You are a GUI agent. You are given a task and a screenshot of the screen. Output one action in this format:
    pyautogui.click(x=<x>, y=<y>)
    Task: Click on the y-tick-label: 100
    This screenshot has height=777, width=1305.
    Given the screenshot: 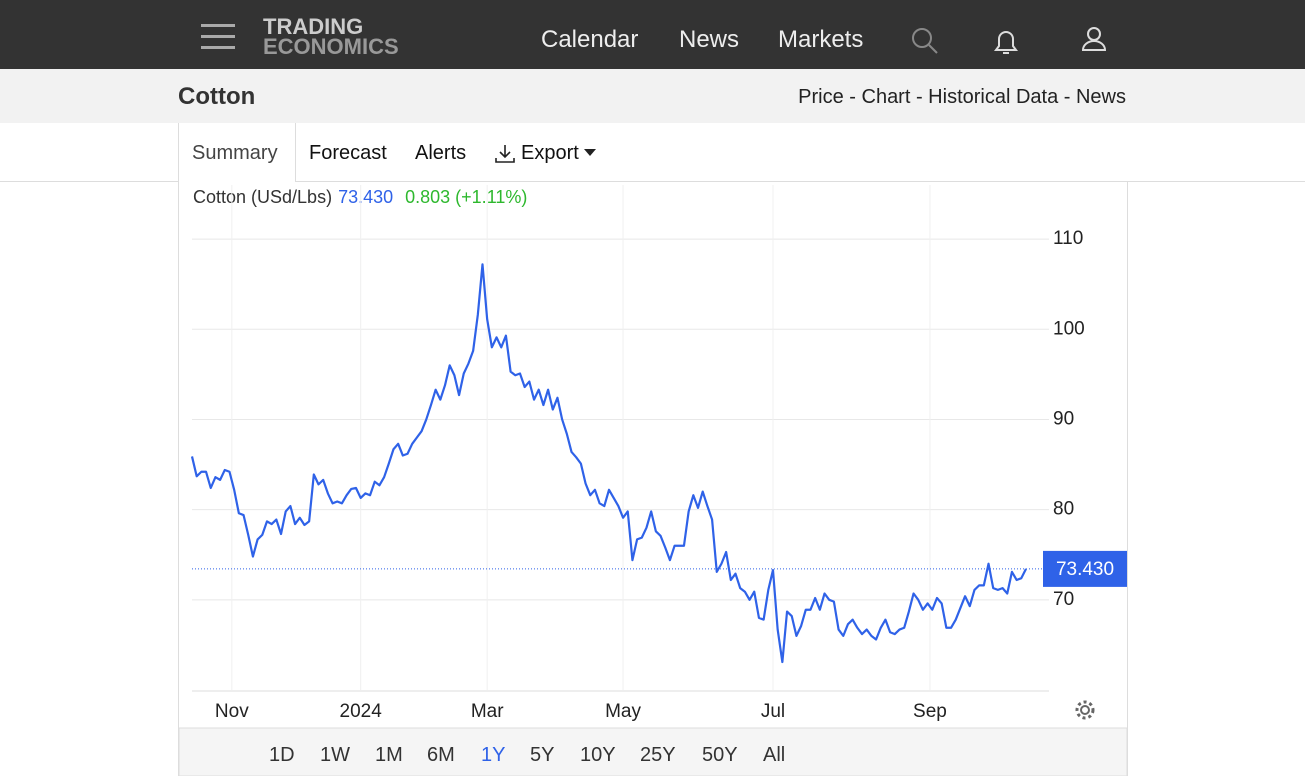 What is the action you would take?
    pyautogui.click(x=1069, y=328)
    